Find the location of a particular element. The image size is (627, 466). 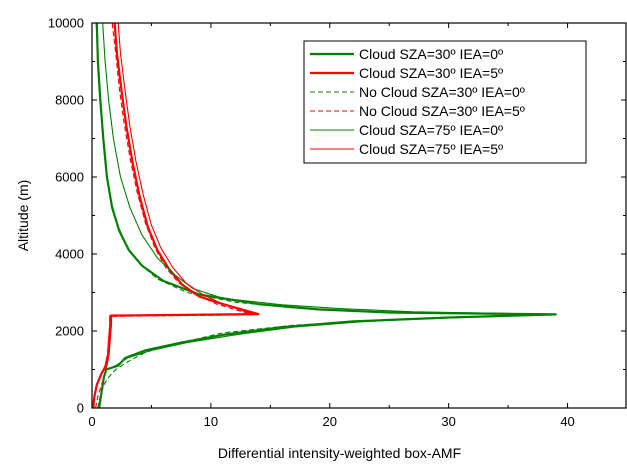

legend-label: Cloud SZA=30º IEA=0º is located at coordinates (431, 54).